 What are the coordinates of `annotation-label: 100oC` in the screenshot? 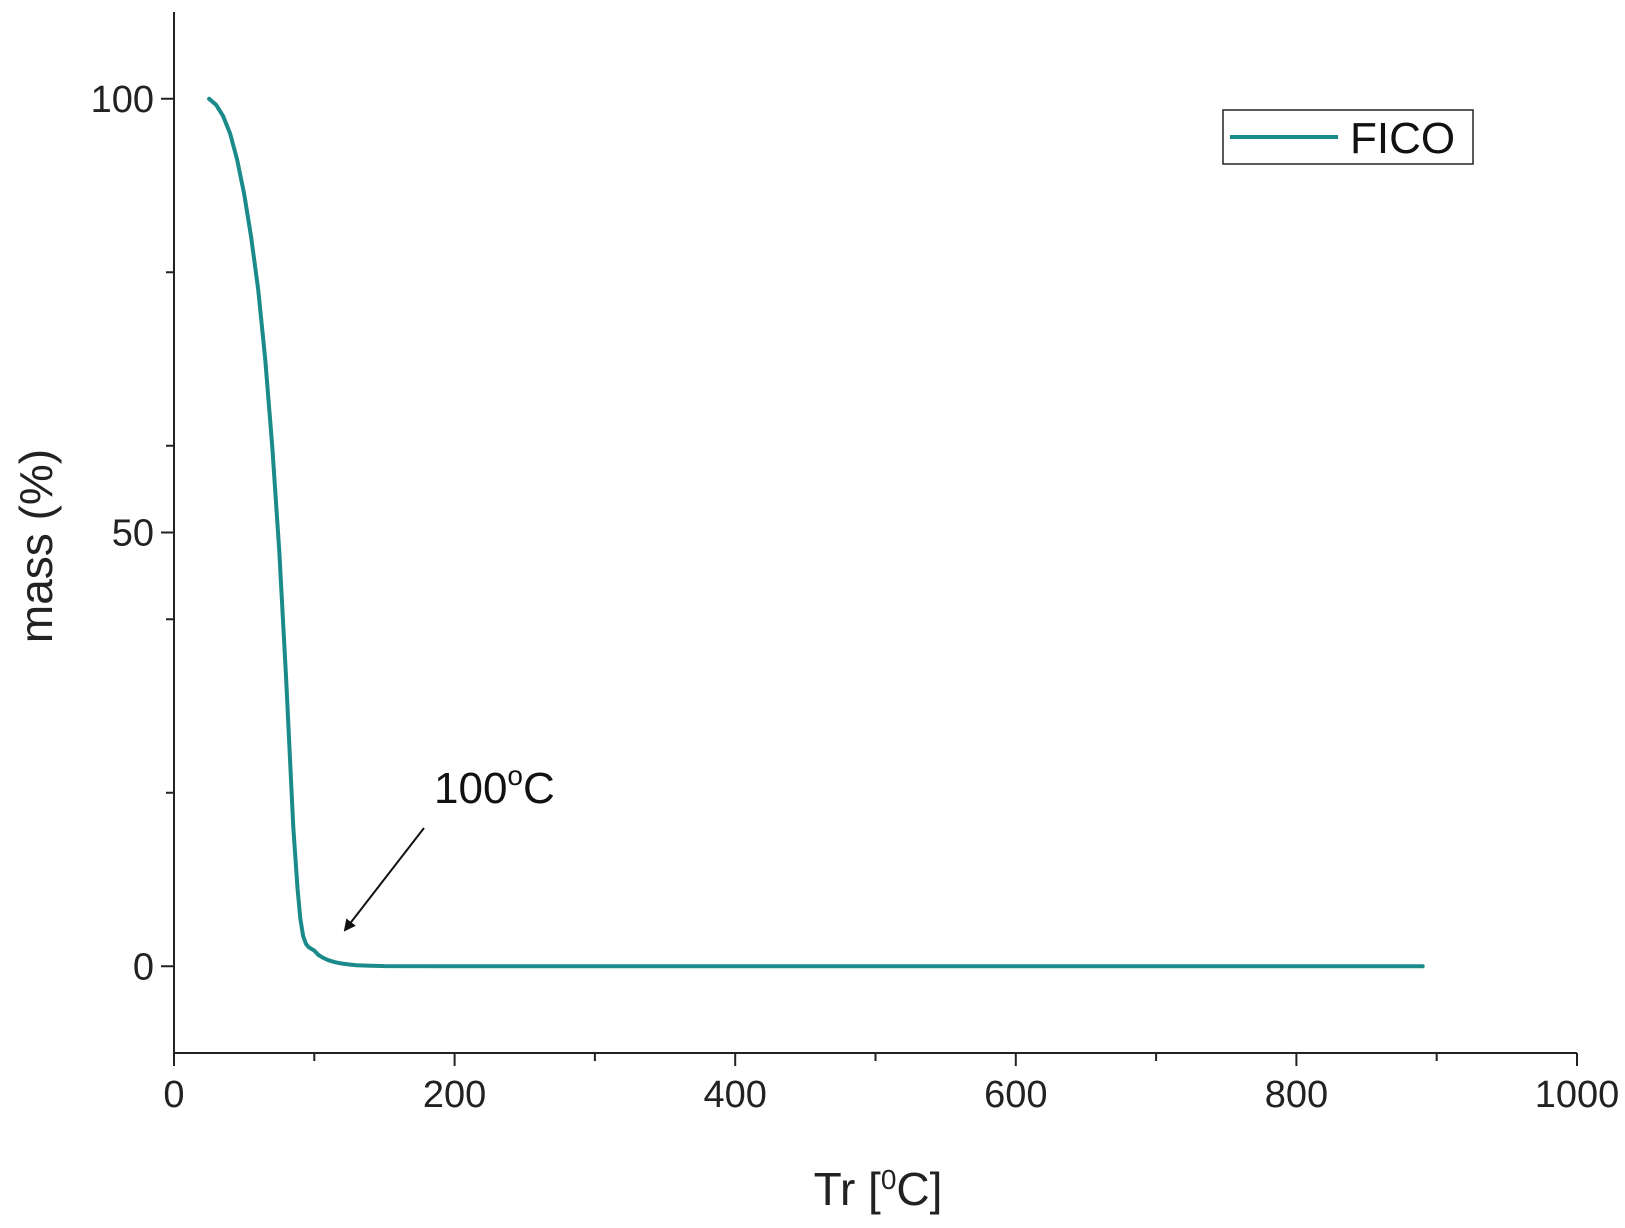 It's located at (494, 786).